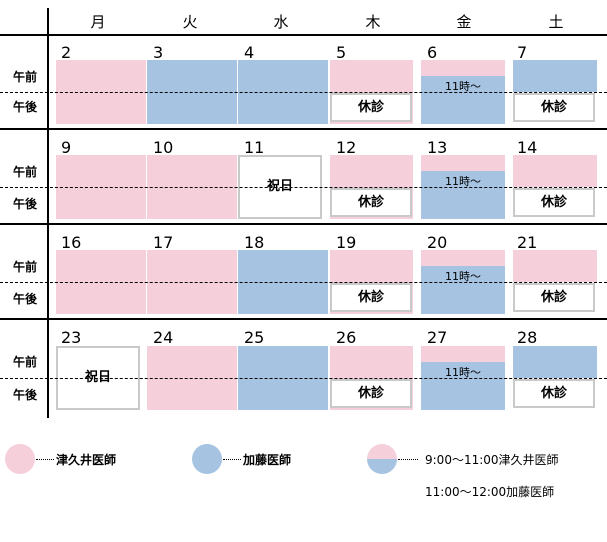 The height and width of the screenshot is (542, 607). I want to click on grid-vertical-line, so click(48, 213).